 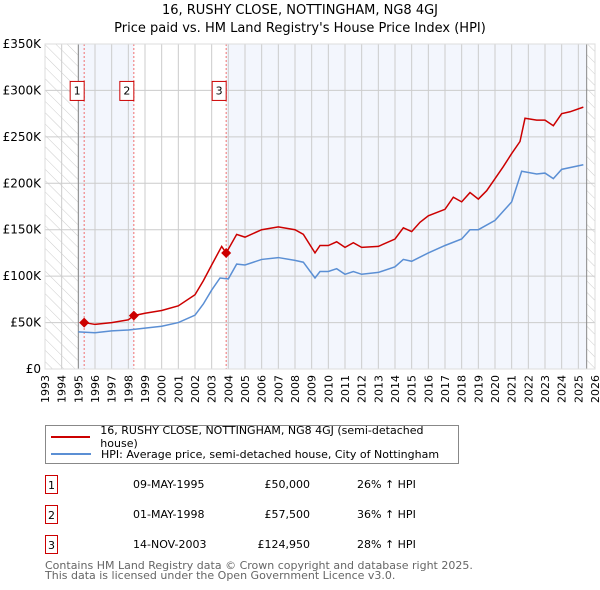 What do you see at coordinates (295, 389) in the screenshot?
I see `x-tick-label: 2008` at bounding box center [295, 389].